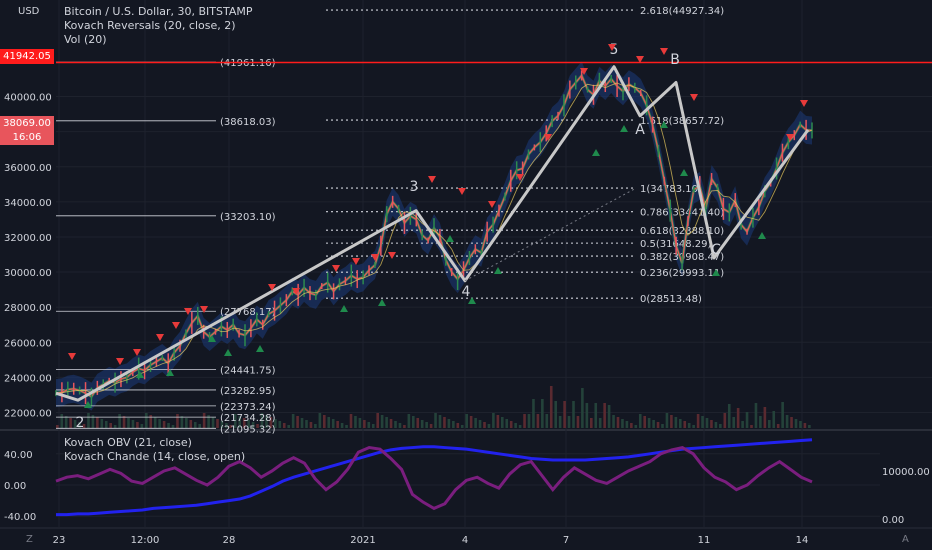 The width and height of the screenshot is (932, 550). What do you see at coordinates (248, 429) in the screenshot?
I see `support-level-label: (21095.32)` at bounding box center [248, 429].